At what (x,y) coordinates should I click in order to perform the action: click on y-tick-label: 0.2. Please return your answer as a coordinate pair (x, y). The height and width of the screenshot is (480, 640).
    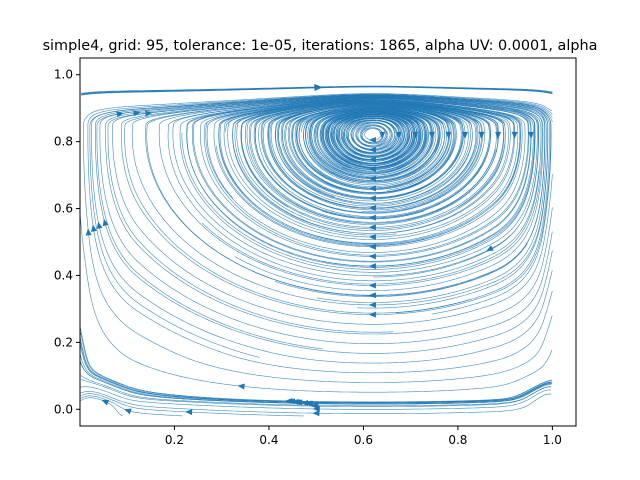
    Looking at the image, I should click on (63, 342).